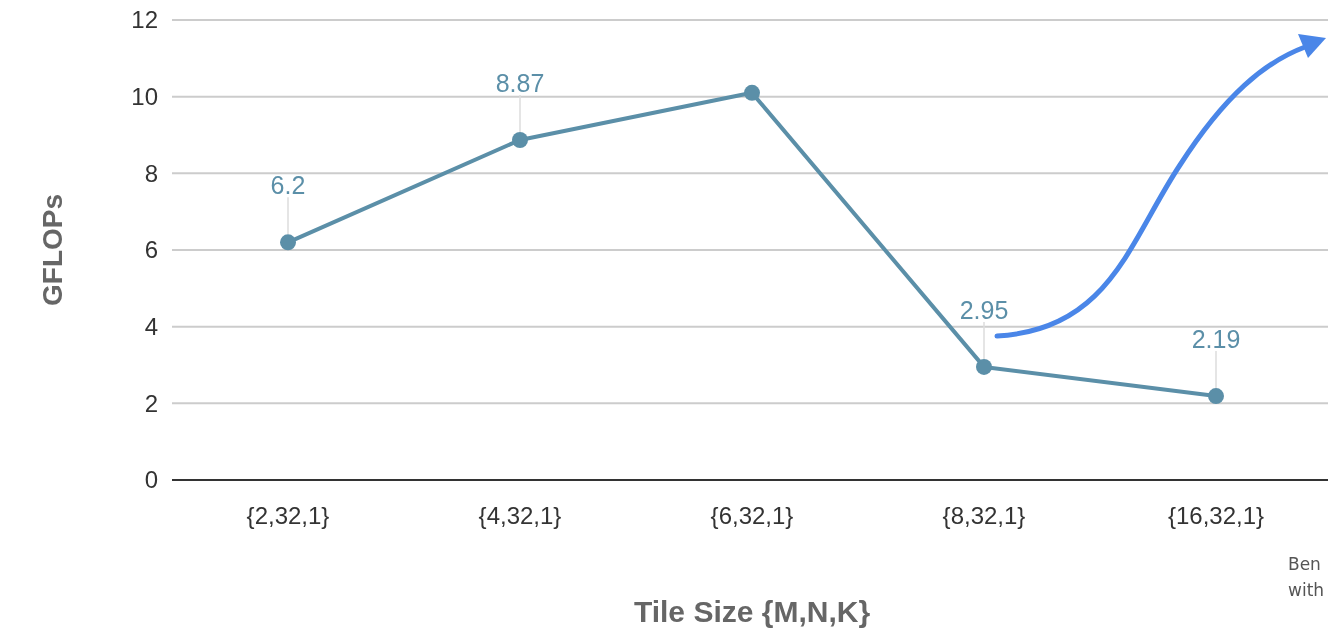 The width and height of the screenshot is (1328, 633). What do you see at coordinates (520, 515) in the screenshot?
I see `x-tick-label: {4,32,1}` at bounding box center [520, 515].